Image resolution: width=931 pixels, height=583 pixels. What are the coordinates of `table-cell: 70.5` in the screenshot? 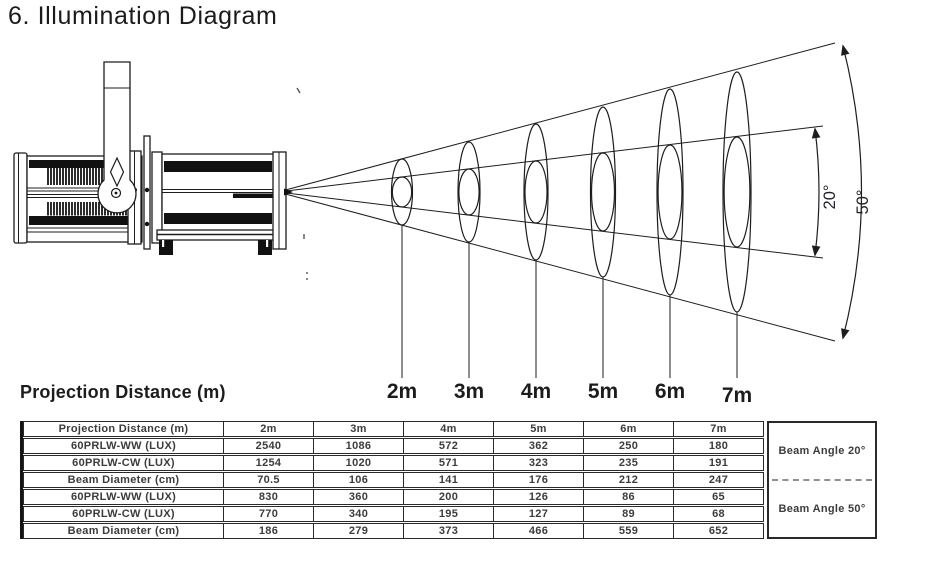 It's located at (268, 480).